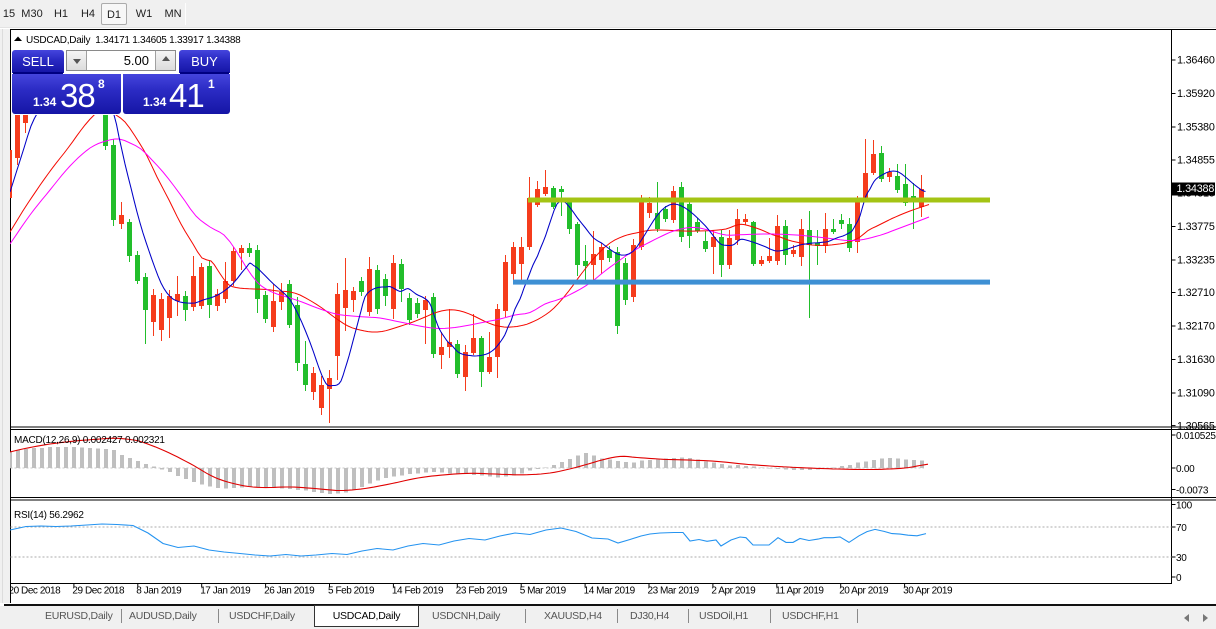  What do you see at coordinates (351, 591) in the screenshot?
I see `svg-text: 5 Feb 2019` at bounding box center [351, 591].